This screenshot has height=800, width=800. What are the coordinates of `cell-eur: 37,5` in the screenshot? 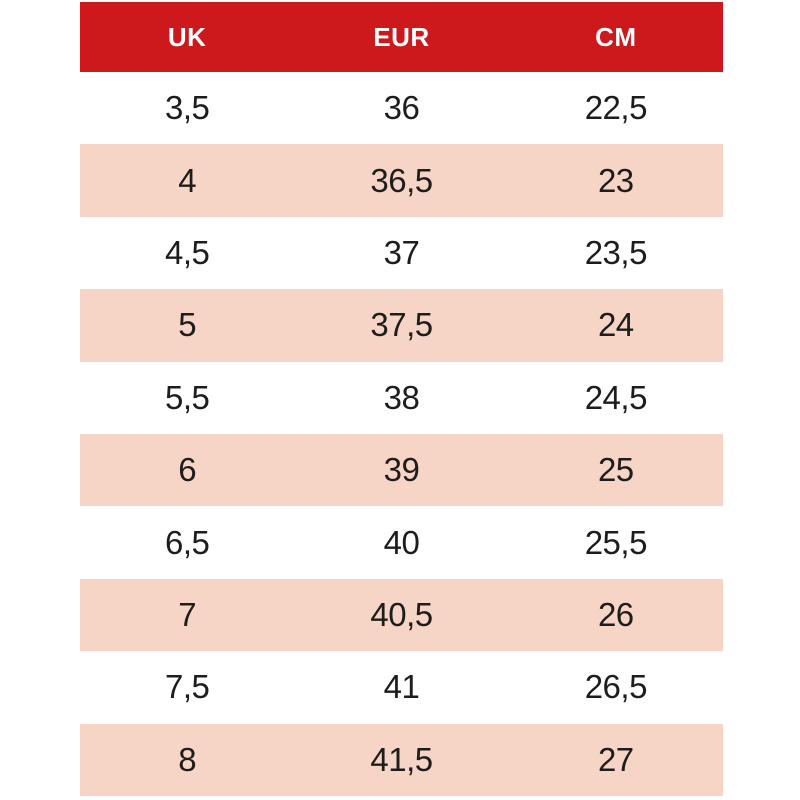 It's located at (401, 325).